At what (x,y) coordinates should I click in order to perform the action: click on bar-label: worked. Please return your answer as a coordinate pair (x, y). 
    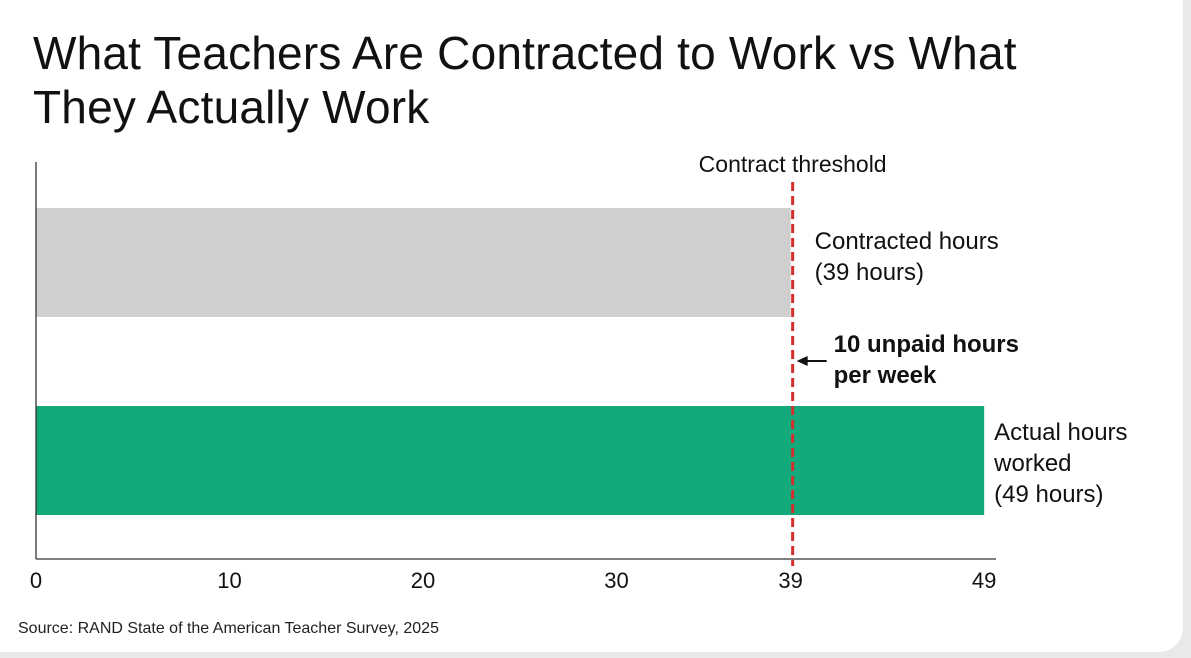
    Looking at the image, I should click on (1032, 463).